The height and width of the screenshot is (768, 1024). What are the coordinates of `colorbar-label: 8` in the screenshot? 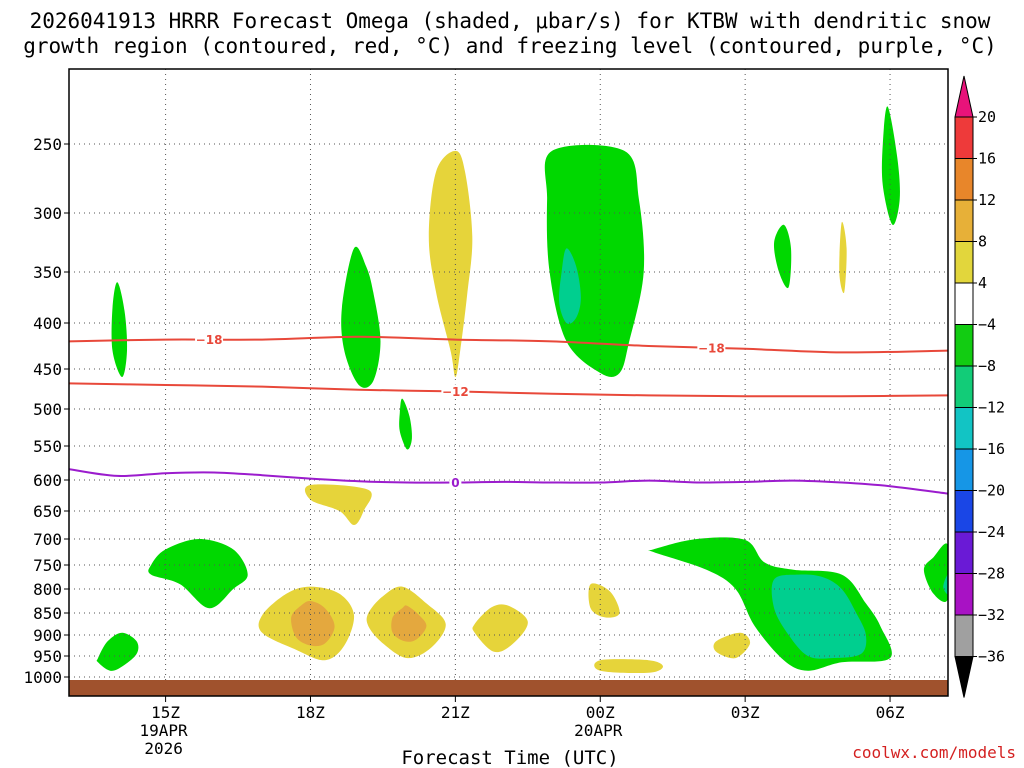 It's located at (982, 242).